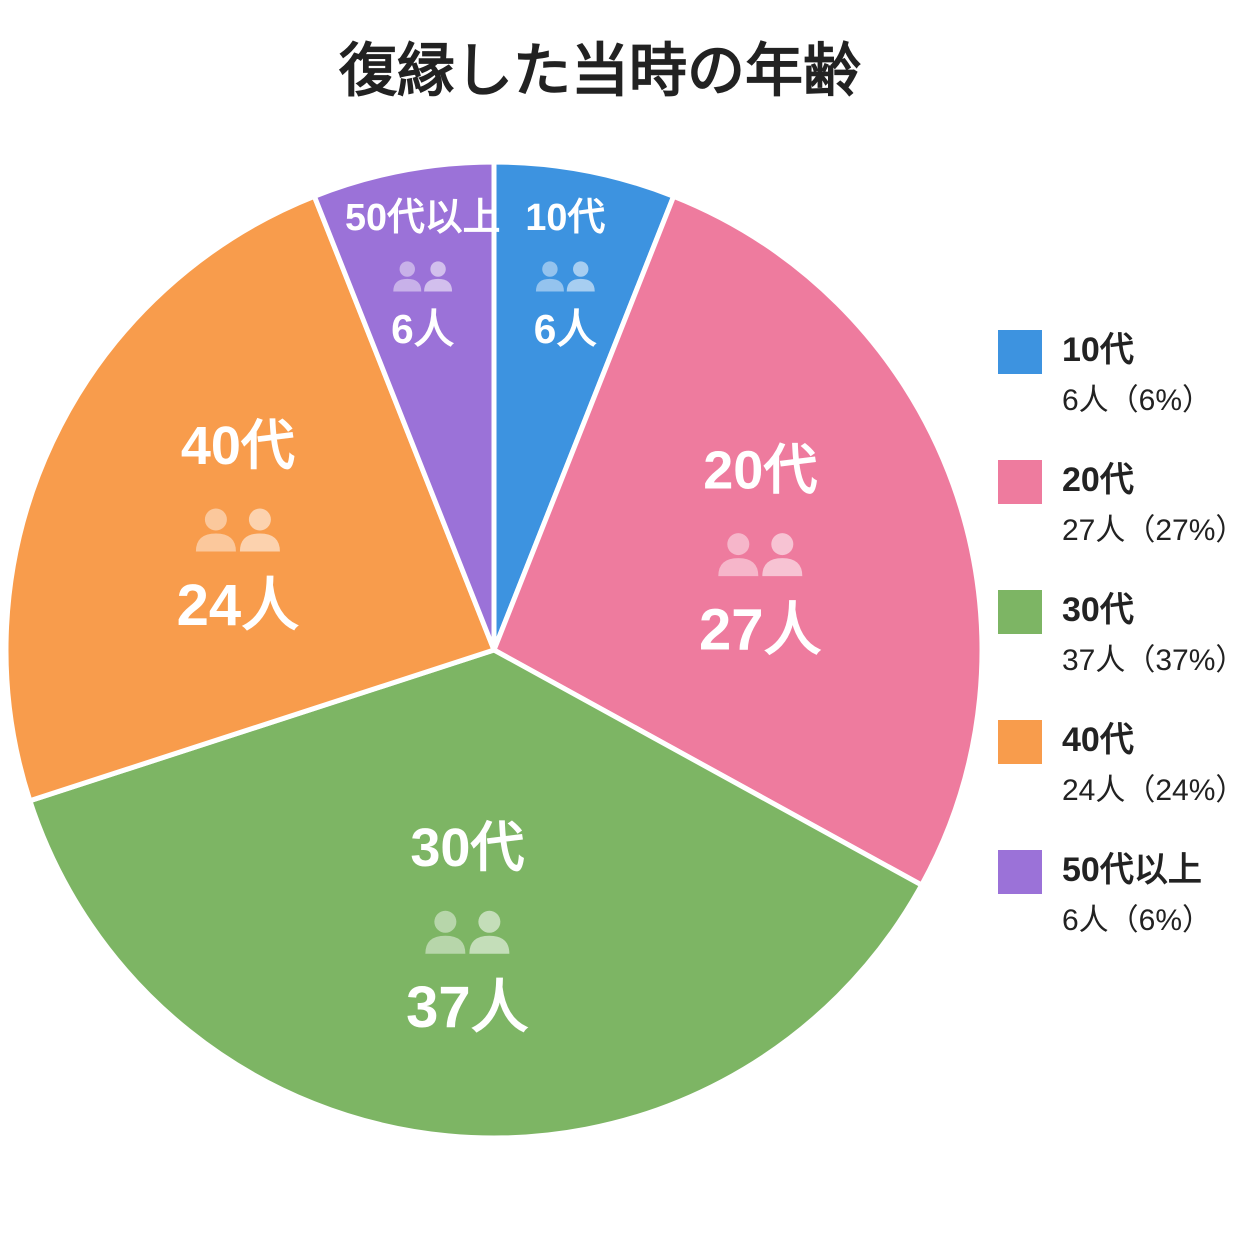 The height and width of the screenshot is (1254, 1254). Describe the element at coordinates (1153, 790) in the screenshot. I see `legend-value-label: 24人（24%）` at that location.